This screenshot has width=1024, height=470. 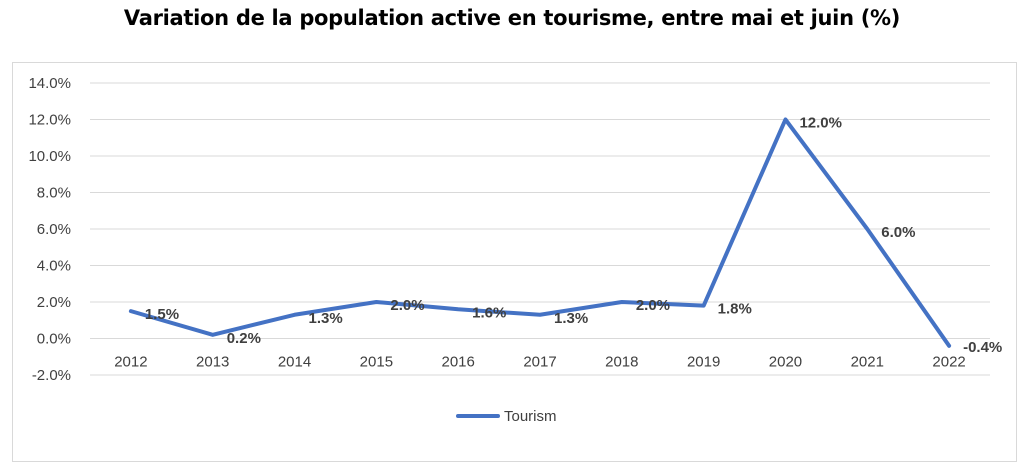 What do you see at coordinates (244, 338) in the screenshot?
I see `data-label: 0.2%` at bounding box center [244, 338].